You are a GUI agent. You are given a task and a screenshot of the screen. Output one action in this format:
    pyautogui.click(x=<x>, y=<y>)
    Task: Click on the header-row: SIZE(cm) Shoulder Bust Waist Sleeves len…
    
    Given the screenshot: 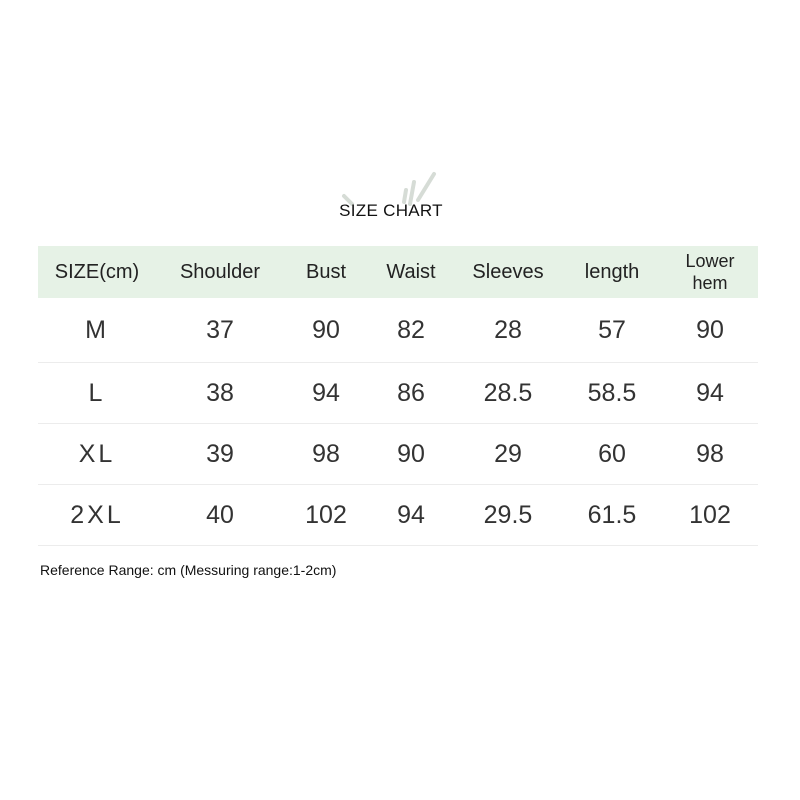 What is the action you would take?
    pyautogui.click(x=398, y=272)
    